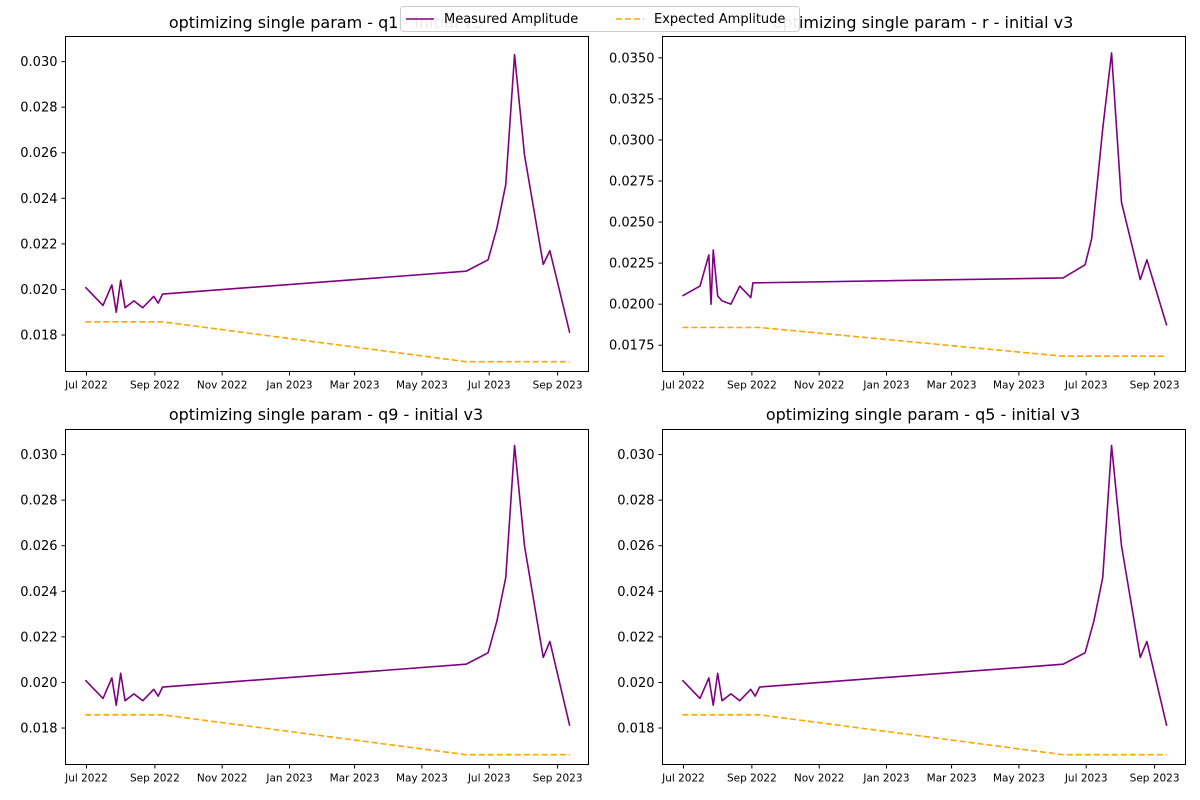  I want to click on legend-box, so click(600, 19).